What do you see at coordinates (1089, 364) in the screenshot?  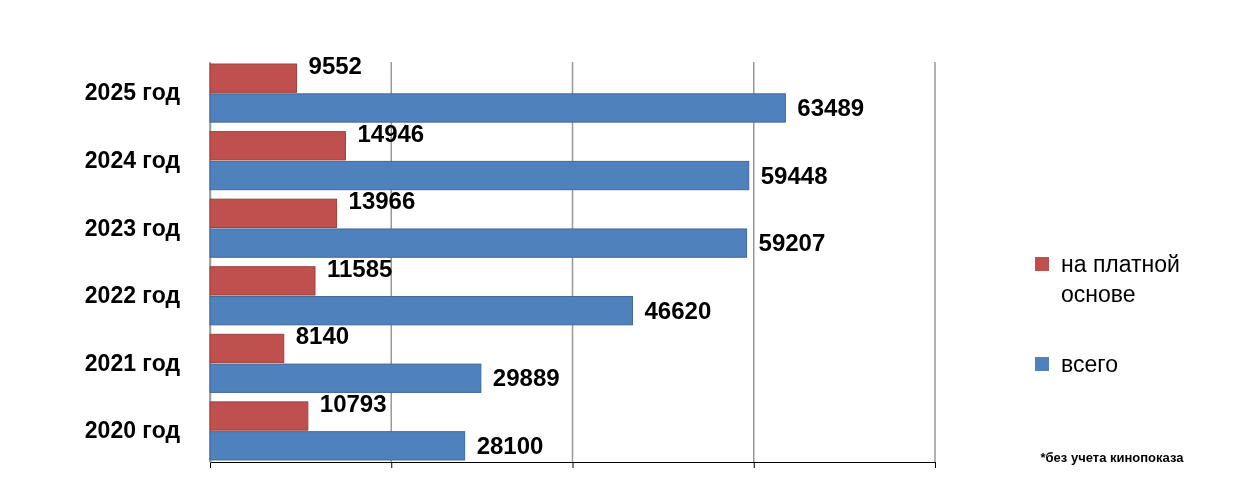 I see `legend-label: всего` at bounding box center [1089, 364].